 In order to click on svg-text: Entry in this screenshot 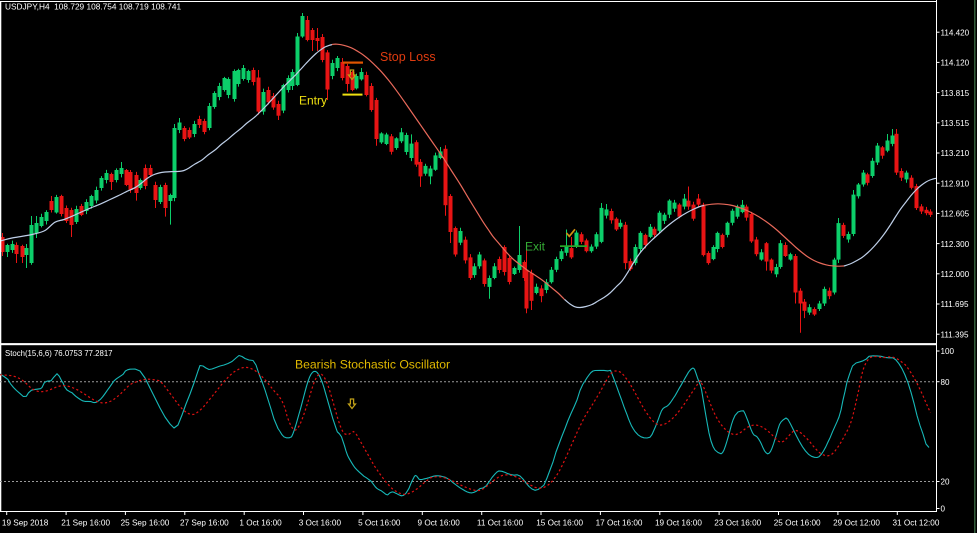, I will do `click(313, 101)`.